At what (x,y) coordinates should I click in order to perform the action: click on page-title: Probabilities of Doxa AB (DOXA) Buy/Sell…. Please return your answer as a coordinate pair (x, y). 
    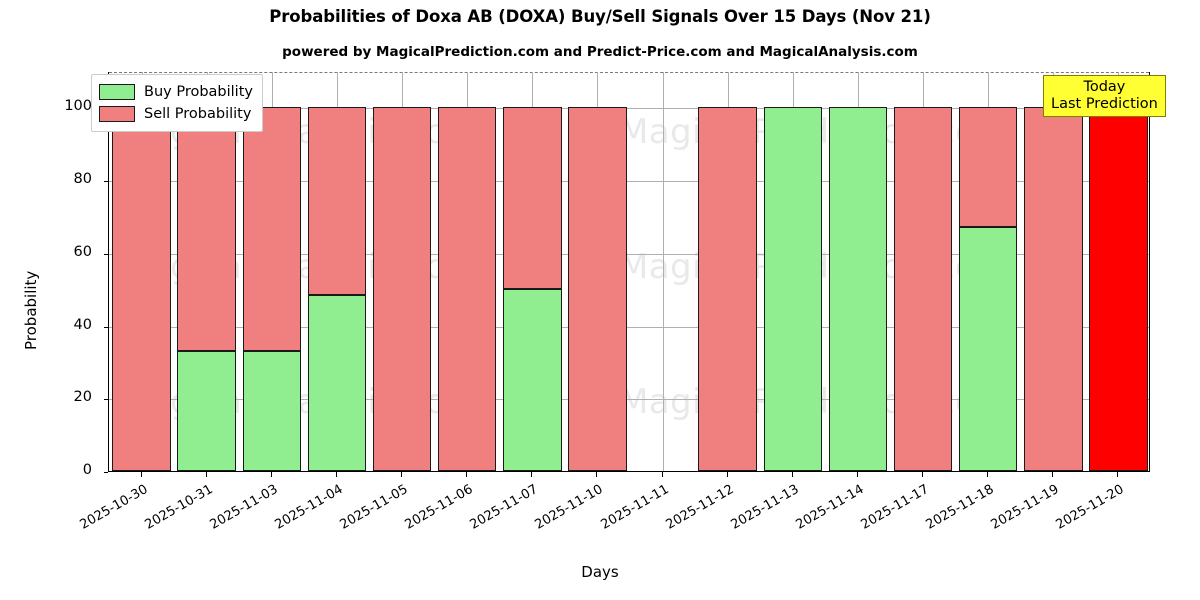
    Looking at the image, I should click on (600, 16).